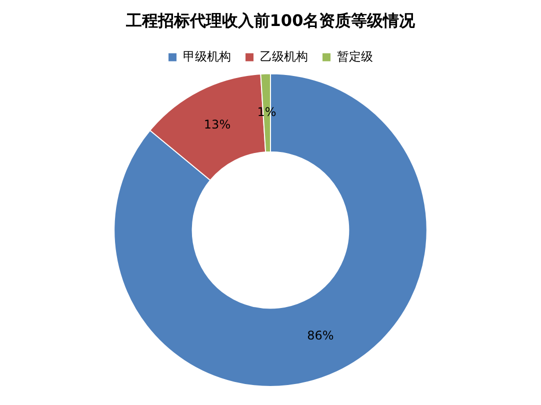  What do you see at coordinates (284, 56) in the screenshot?
I see `legend-label: 乙级机构` at bounding box center [284, 56].